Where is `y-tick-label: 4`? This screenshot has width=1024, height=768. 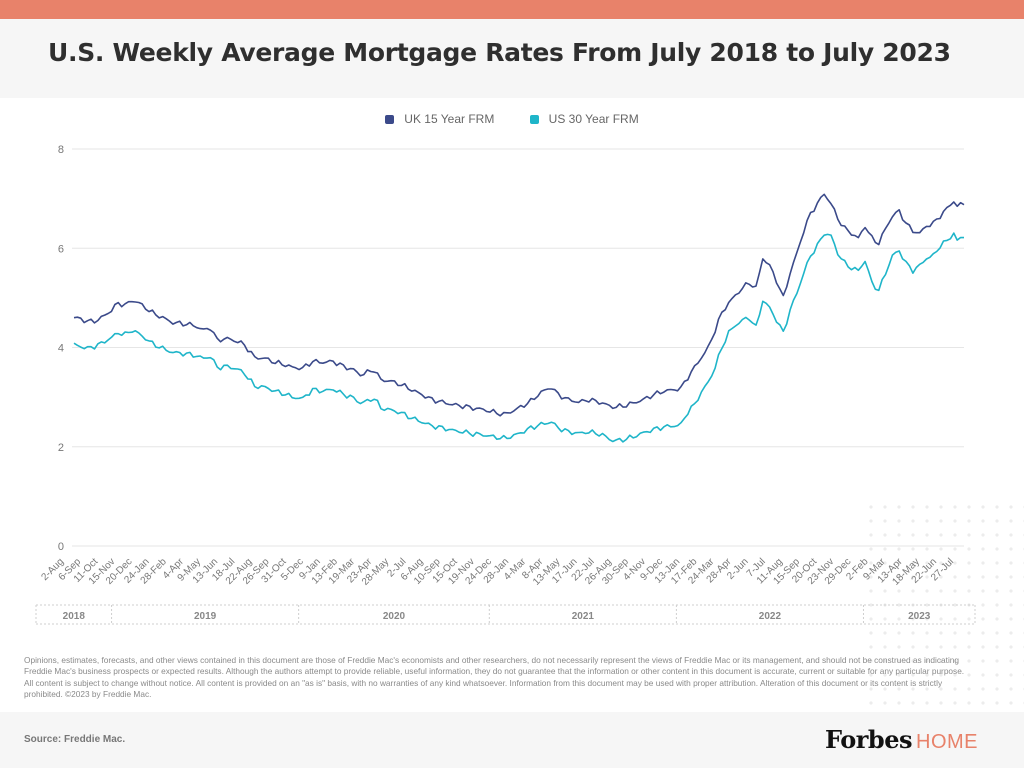
y-tick-label: 4 is located at coordinates (61, 349).